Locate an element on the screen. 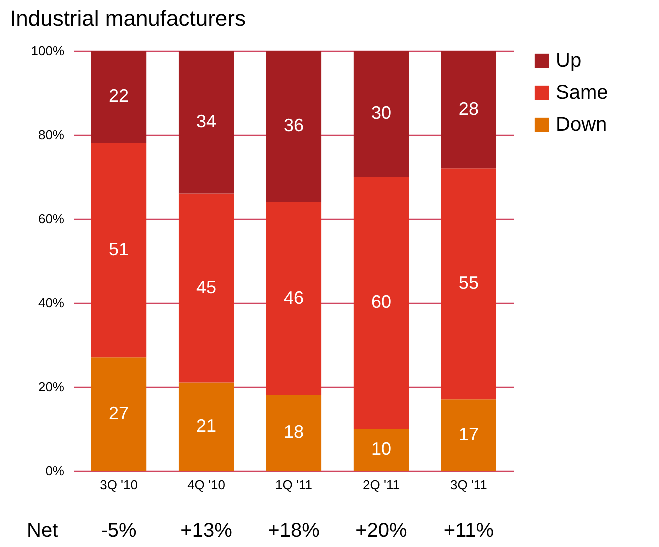 The height and width of the screenshot is (547, 659). data-label: 18 is located at coordinates (294, 432).